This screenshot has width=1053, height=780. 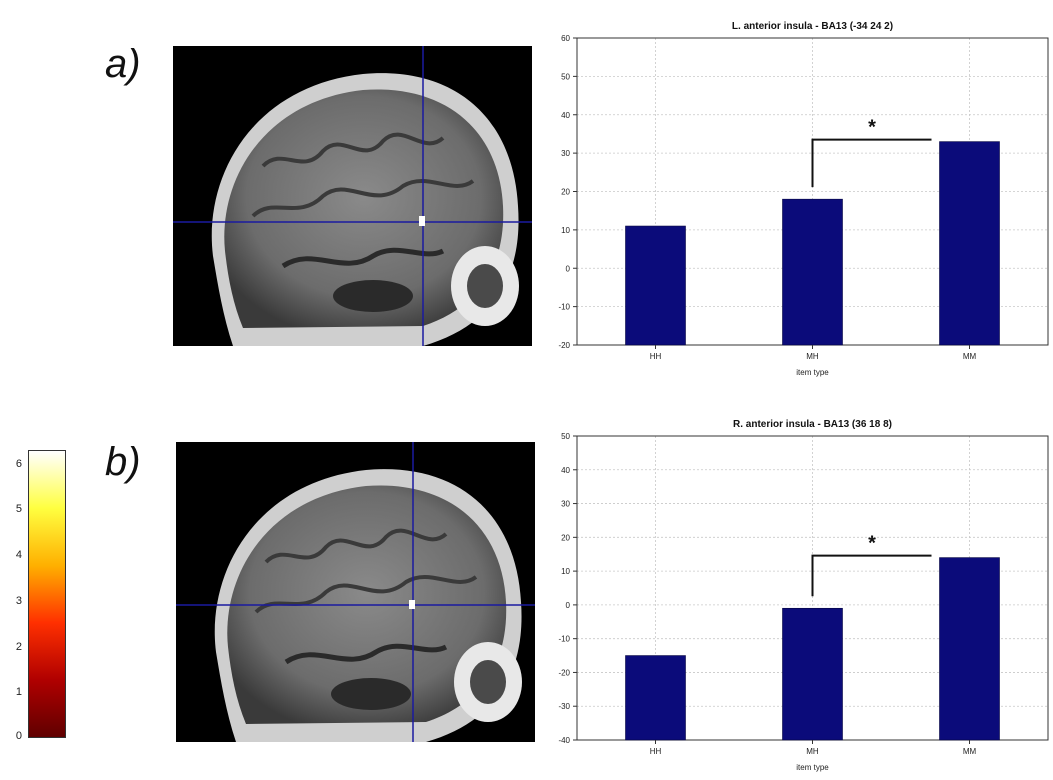 I want to click on colorbar-tick: 3, so click(x=18, y=601).